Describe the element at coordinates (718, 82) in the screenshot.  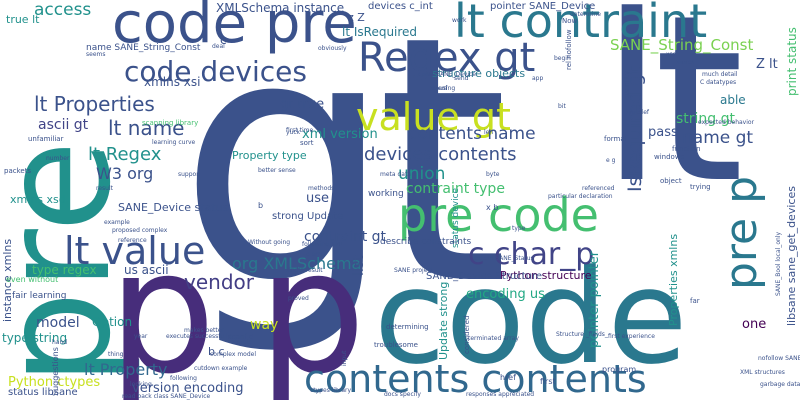
I see `cloud-word: C datatypes` at that location.